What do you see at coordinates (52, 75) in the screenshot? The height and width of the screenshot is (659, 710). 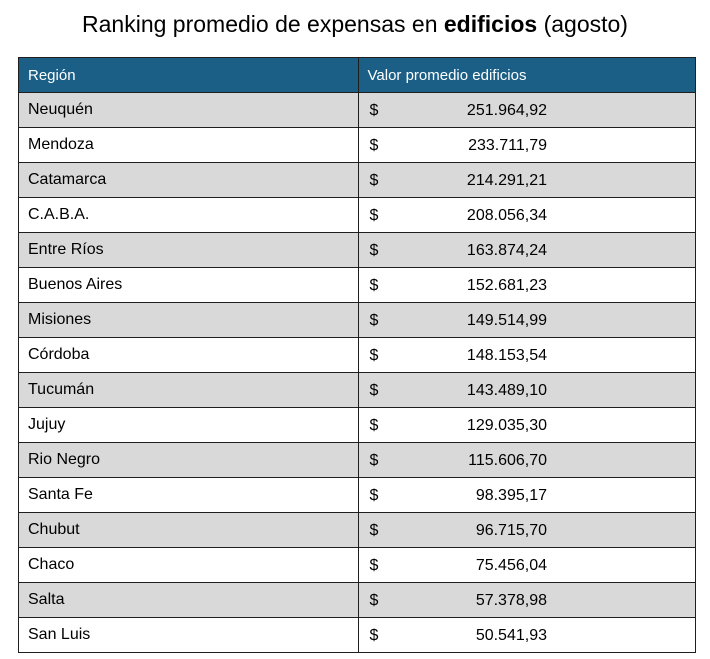 I see `header-region-label: Región` at bounding box center [52, 75].